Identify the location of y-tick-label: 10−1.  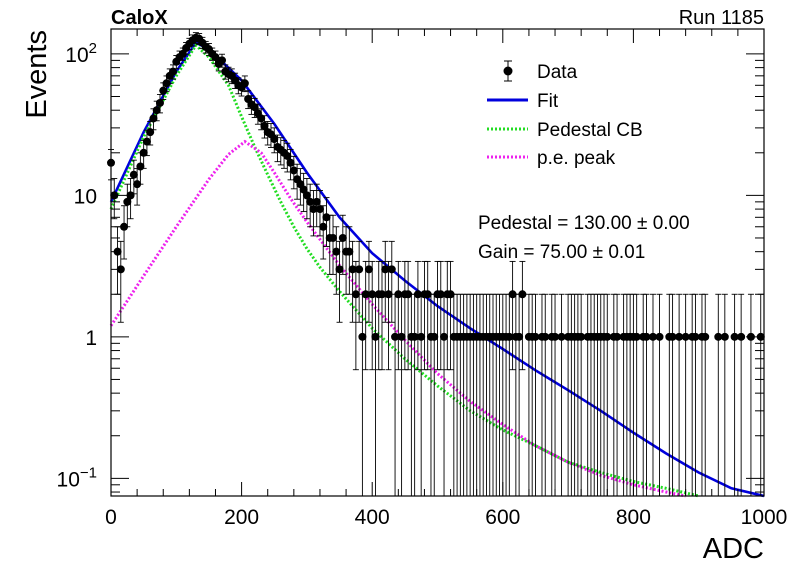
(77, 477).